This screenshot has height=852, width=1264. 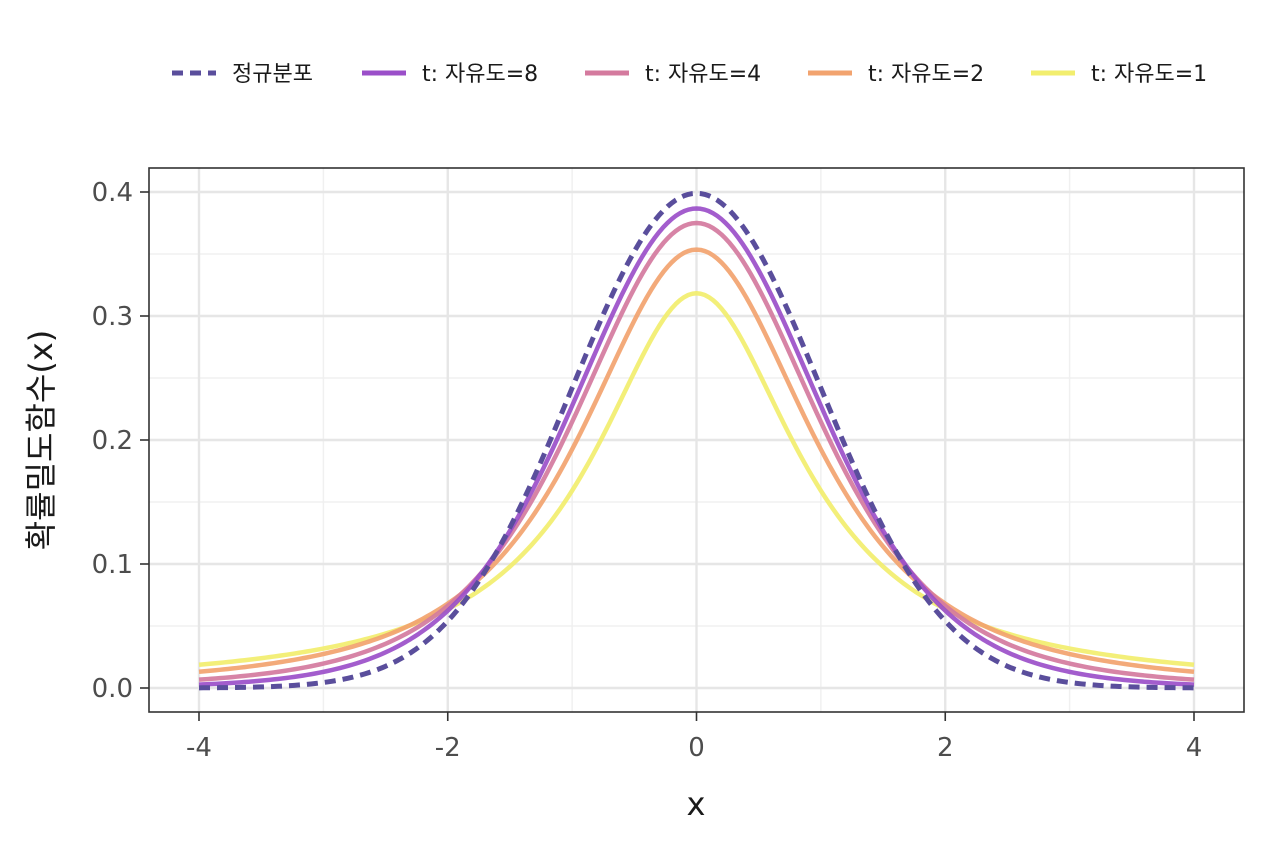 What do you see at coordinates (1149, 74) in the screenshot?
I see `legend-label: t: 자유도=1` at bounding box center [1149, 74].